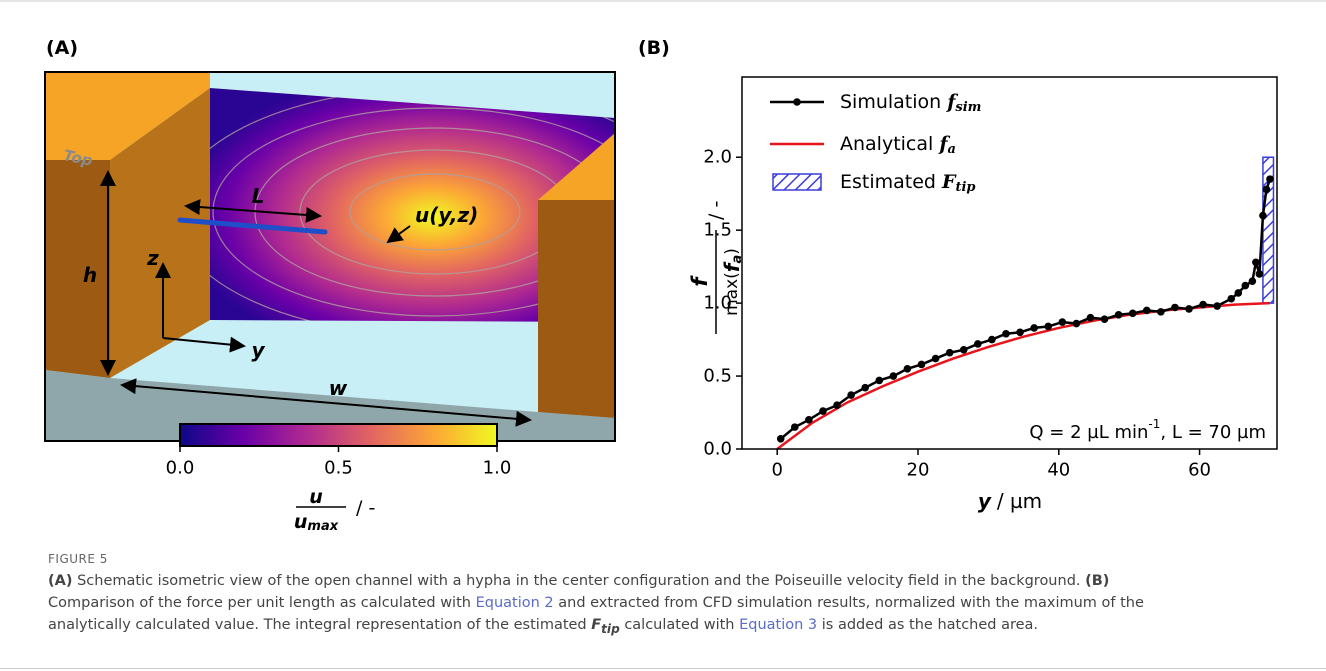  What do you see at coordinates (679, 625) in the screenshot?
I see `text: calculated with` at bounding box center [679, 625].